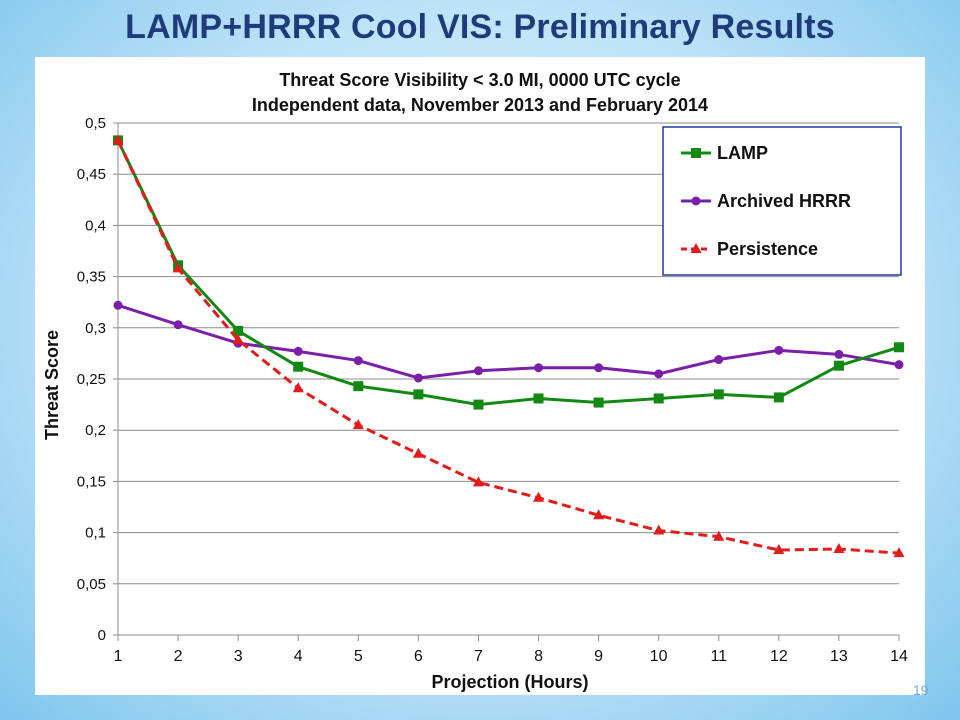 The image size is (960, 720). Describe the element at coordinates (598, 656) in the screenshot. I see `x-tick-label: 9` at that location.